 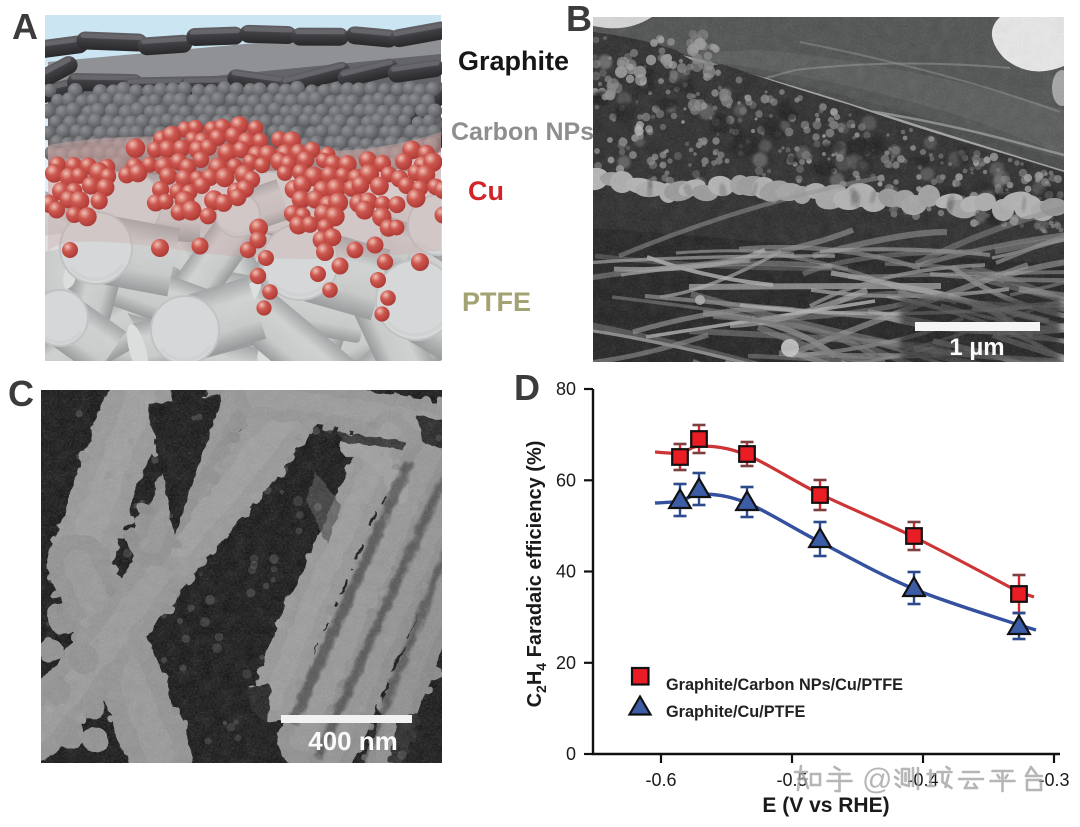 I want to click on svg-text: 0, so click(x=571, y=754).